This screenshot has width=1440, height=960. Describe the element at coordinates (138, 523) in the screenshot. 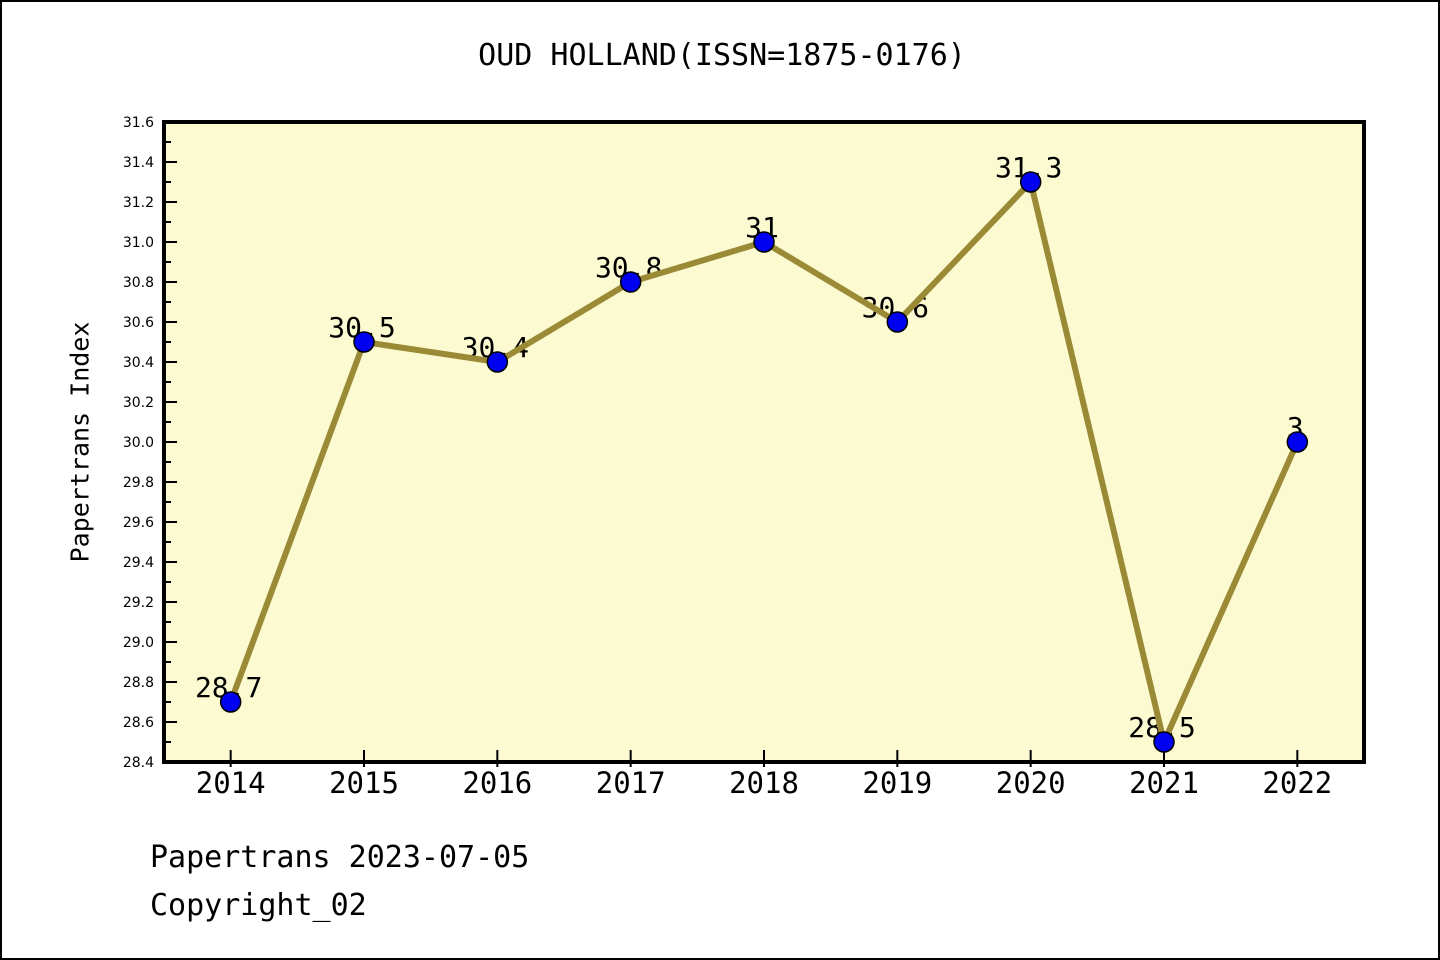

I see `y-axis-tick-label: 29.6` at that location.